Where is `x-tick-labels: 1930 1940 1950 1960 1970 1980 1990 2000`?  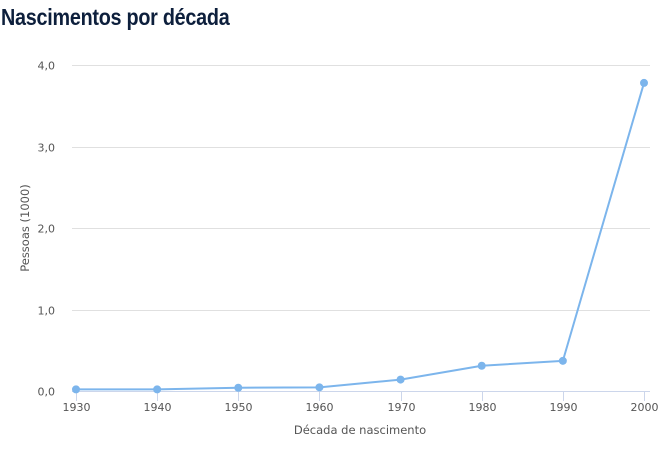 x-tick-labels: 1930 1940 1950 1960 1970 1980 1990 2000 is located at coordinates (360, 407).